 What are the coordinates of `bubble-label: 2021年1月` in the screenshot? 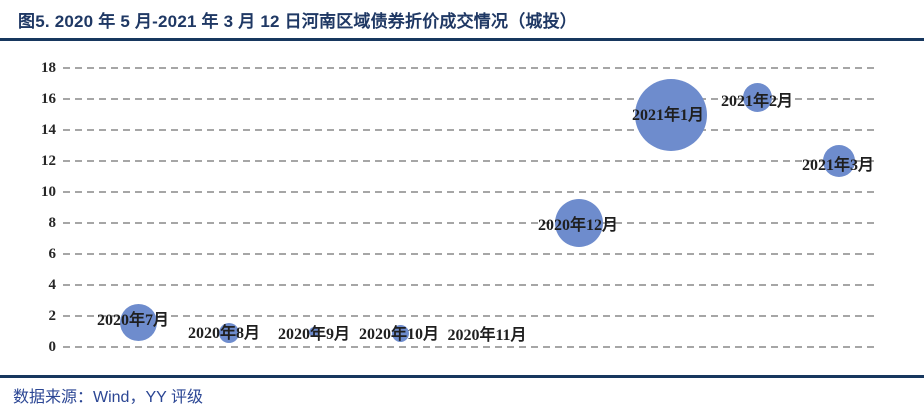 It's located at (668, 115).